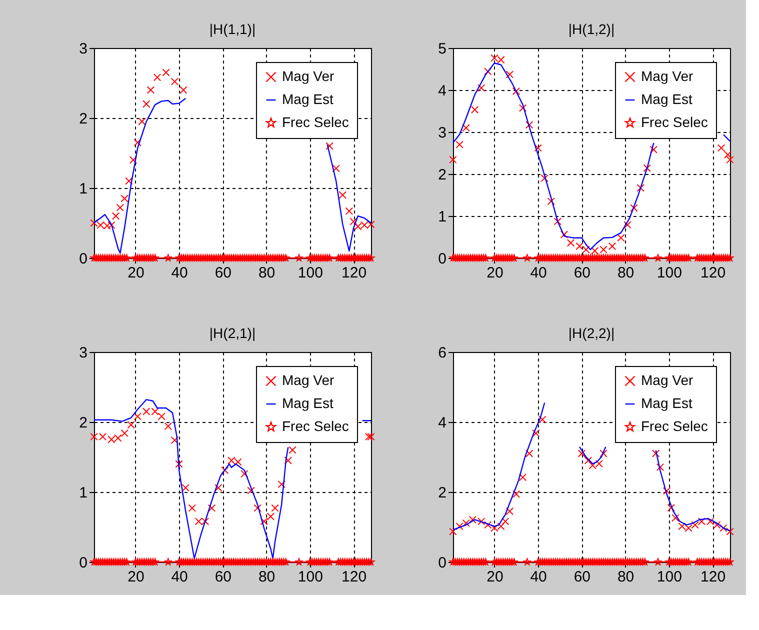 Image resolution: width=759 pixels, height=630 pixels. I want to click on chart-title: |H(1,2)|, so click(591, 29).